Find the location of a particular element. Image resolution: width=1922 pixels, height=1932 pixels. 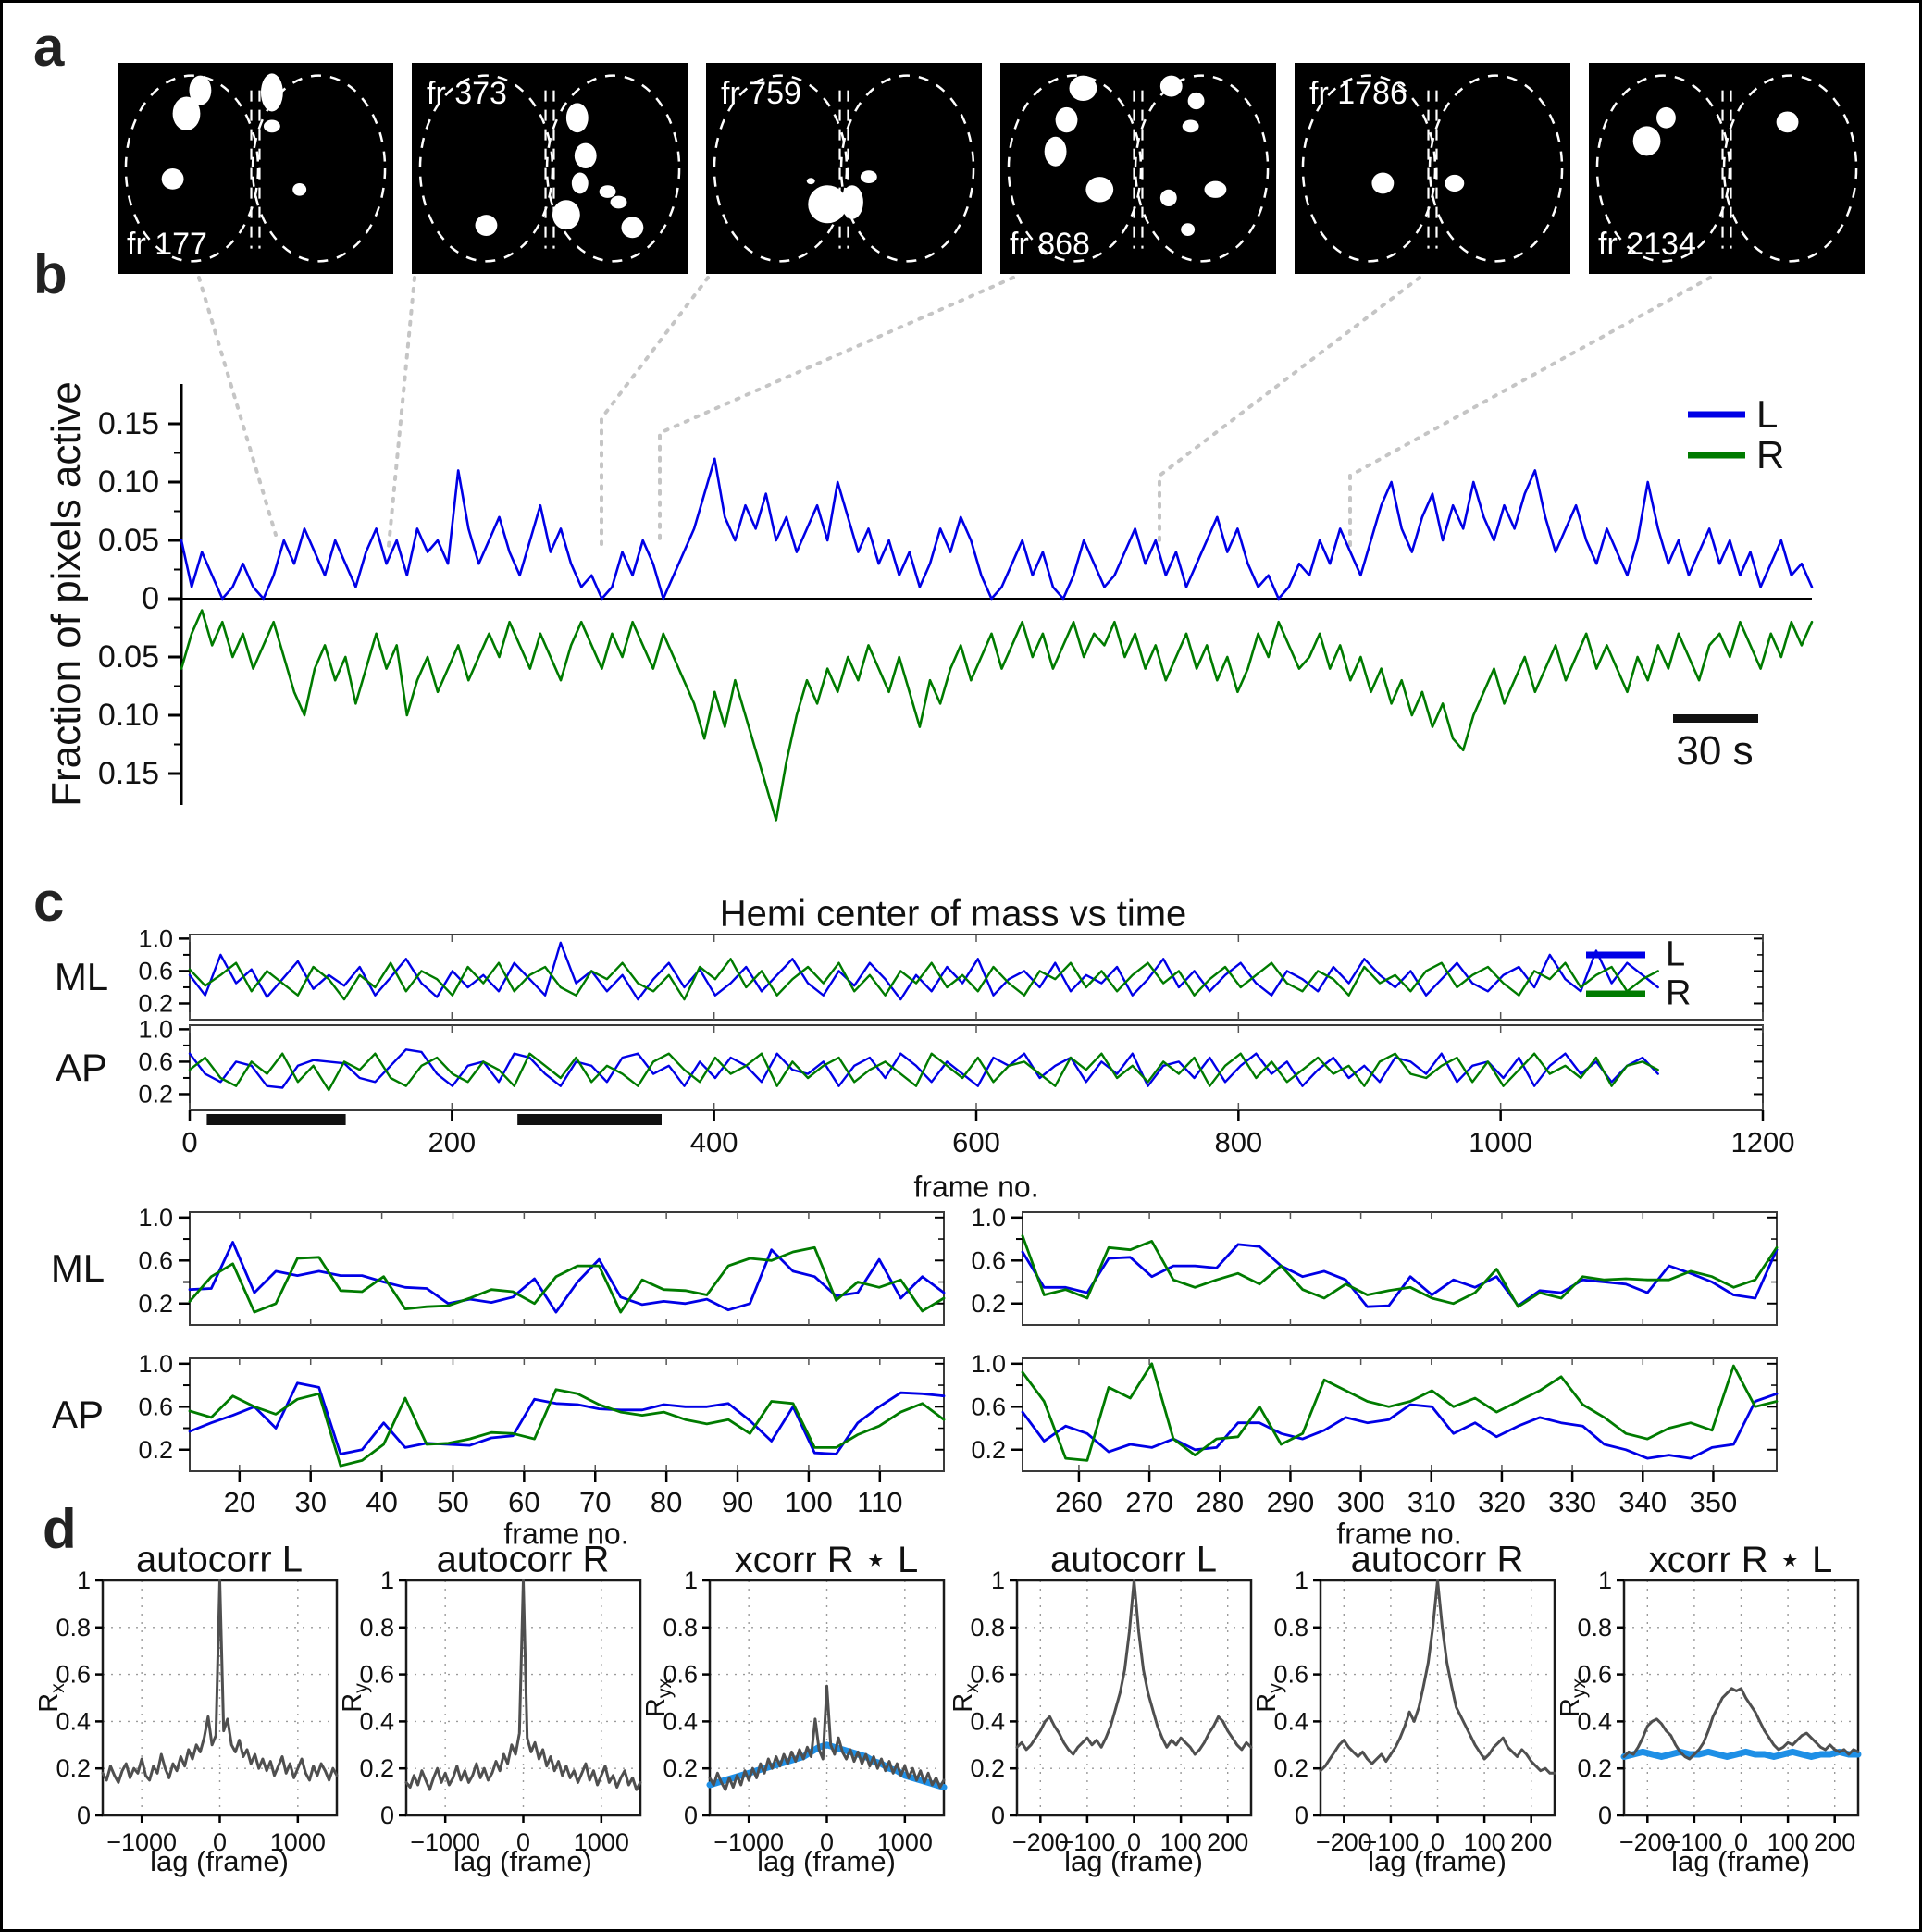

panel-c-letter: c is located at coordinates (49, 902).